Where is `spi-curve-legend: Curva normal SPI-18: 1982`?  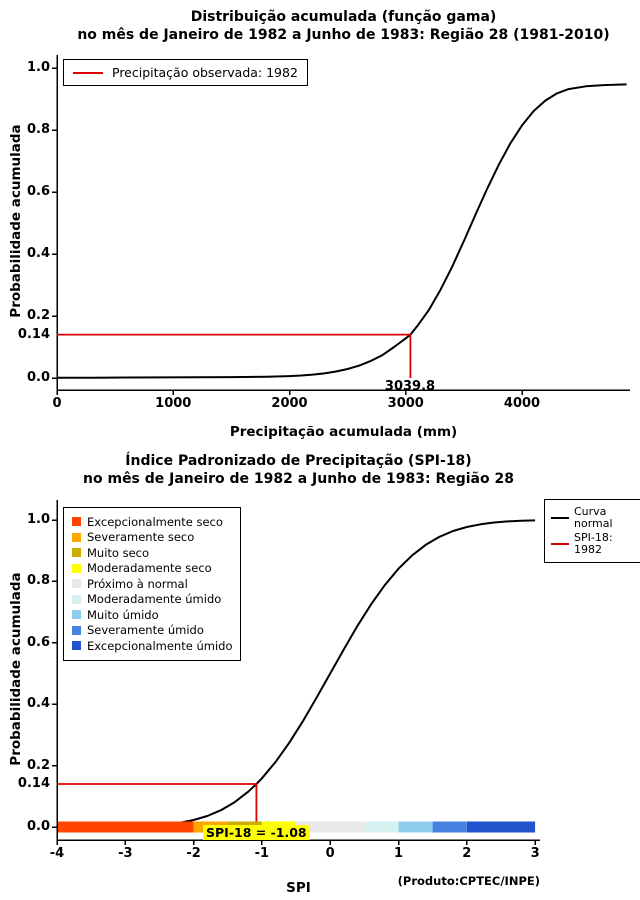 spi-curve-legend: Curva normal SPI-18: 1982 is located at coordinates (592, 531).